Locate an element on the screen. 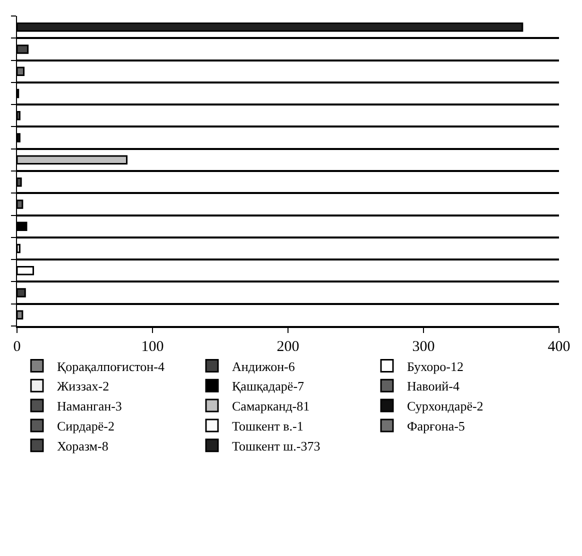 The width and height of the screenshot is (582, 556). legend-label: Бухоро-12 is located at coordinates (435, 366).